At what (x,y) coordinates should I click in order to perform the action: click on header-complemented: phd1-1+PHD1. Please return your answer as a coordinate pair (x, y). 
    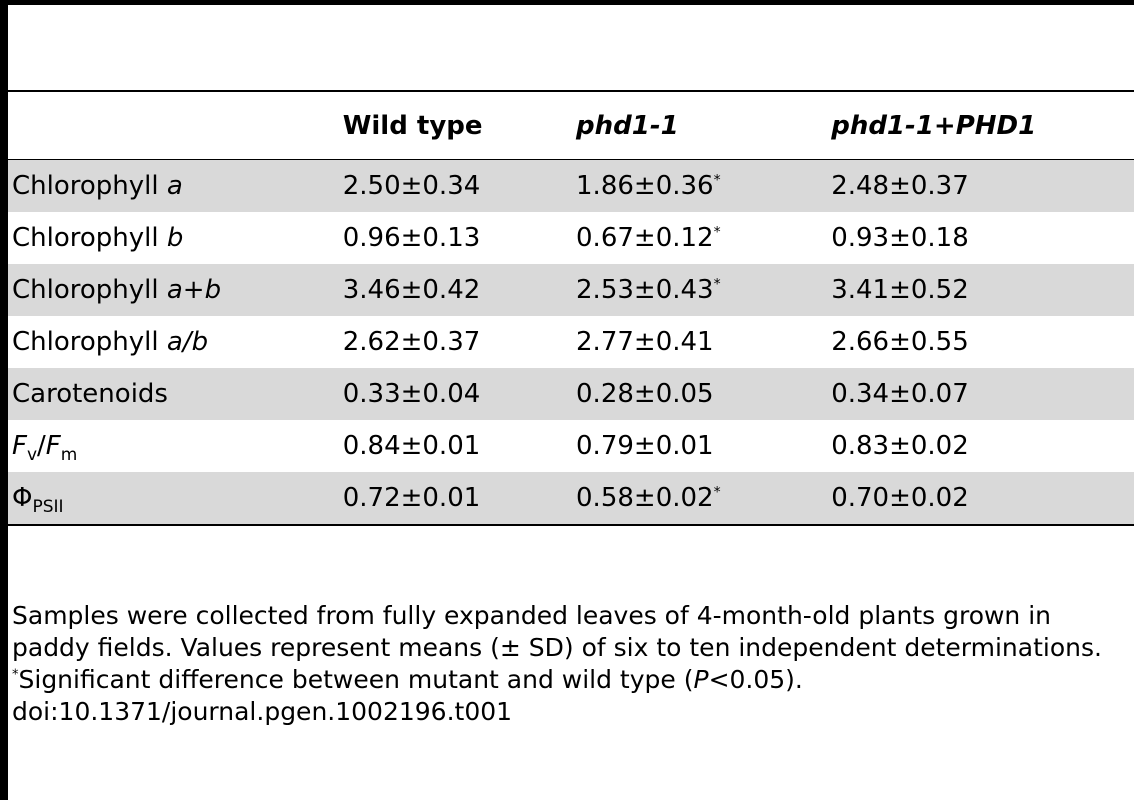
    Looking at the image, I should click on (982, 125).